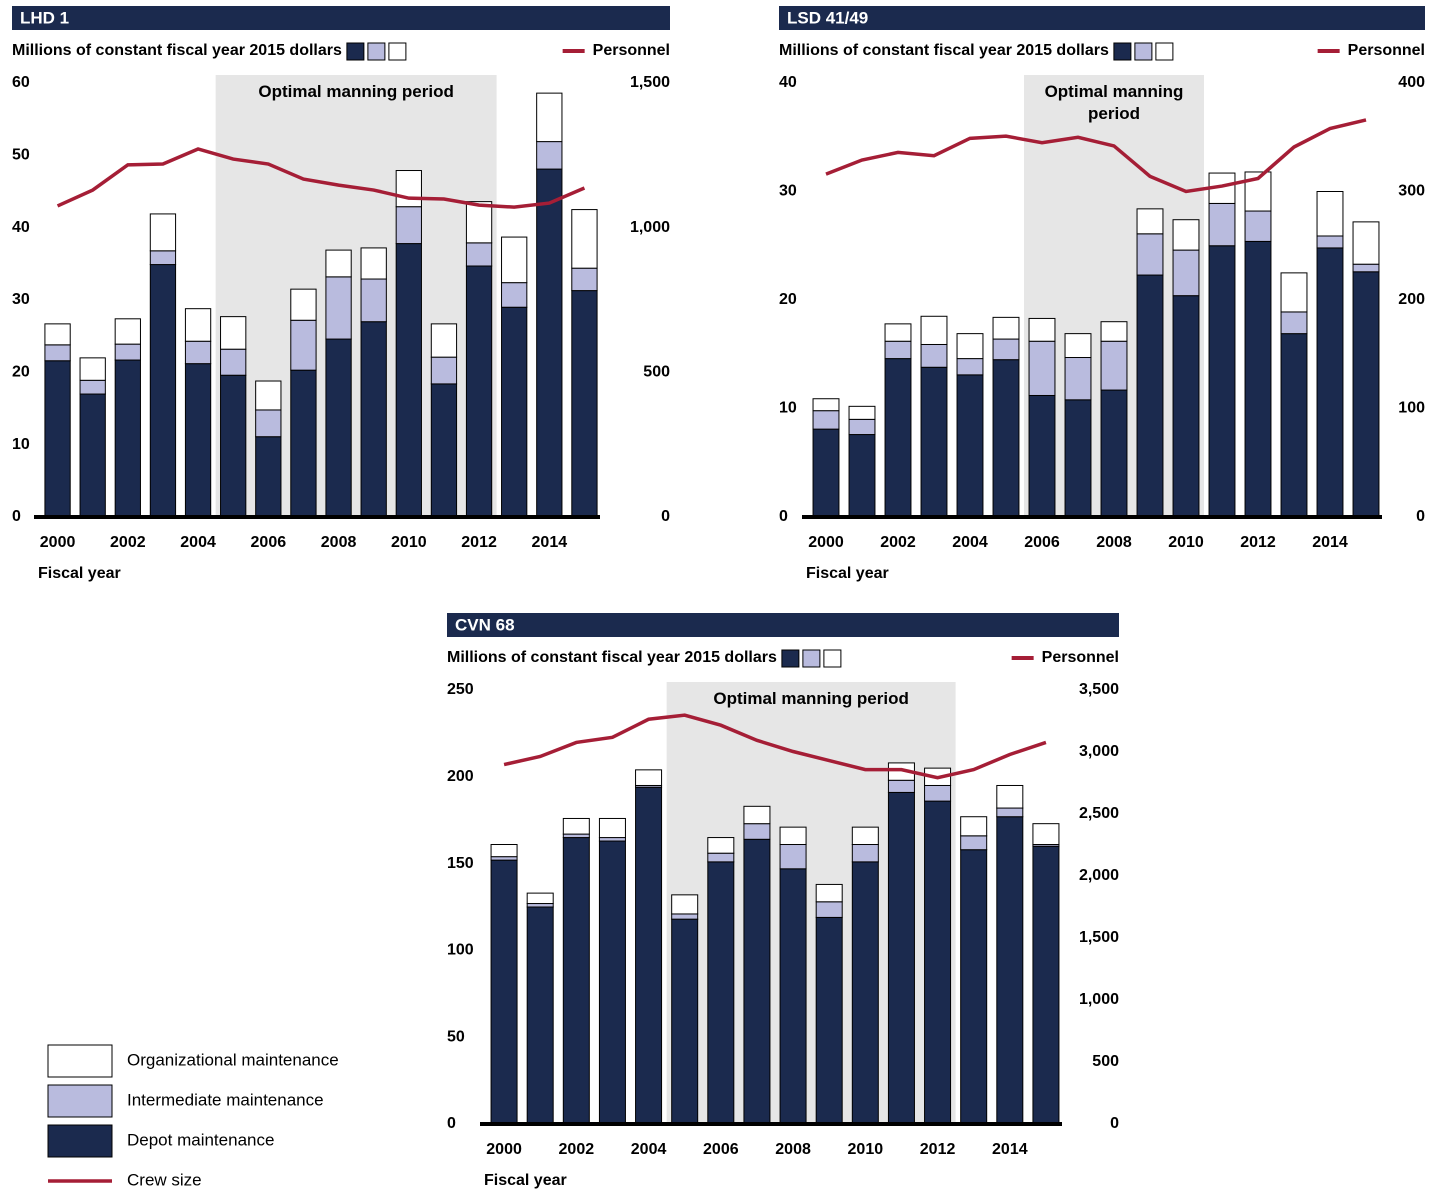  I want to click on legend-label: Organizational maintenance, so click(233, 1059).